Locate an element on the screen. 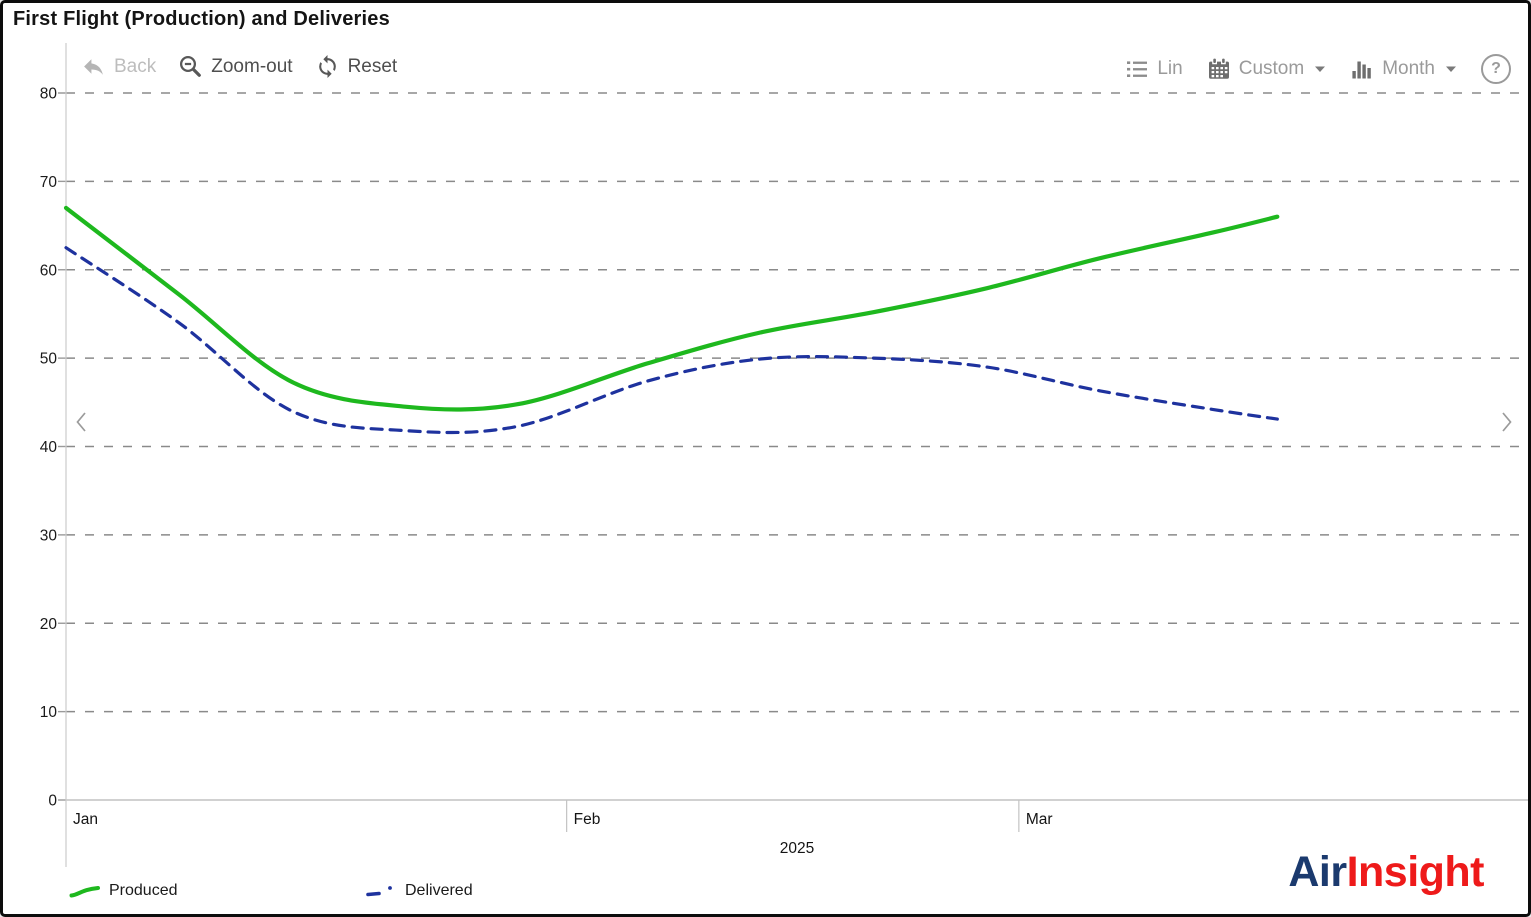 The height and width of the screenshot is (917, 1531). legend-label-produced: Produced is located at coordinates (143, 890).